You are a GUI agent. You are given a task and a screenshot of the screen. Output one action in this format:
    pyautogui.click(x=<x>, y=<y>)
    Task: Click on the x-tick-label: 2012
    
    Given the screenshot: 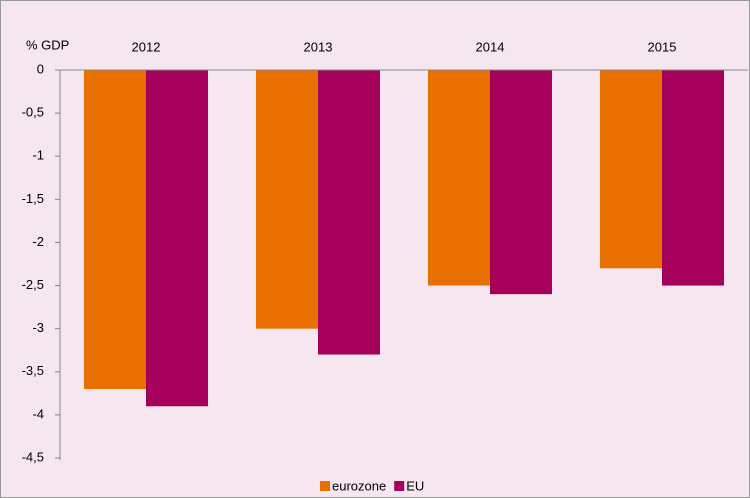 What is the action you would take?
    pyautogui.click(x=146, y=46)
    